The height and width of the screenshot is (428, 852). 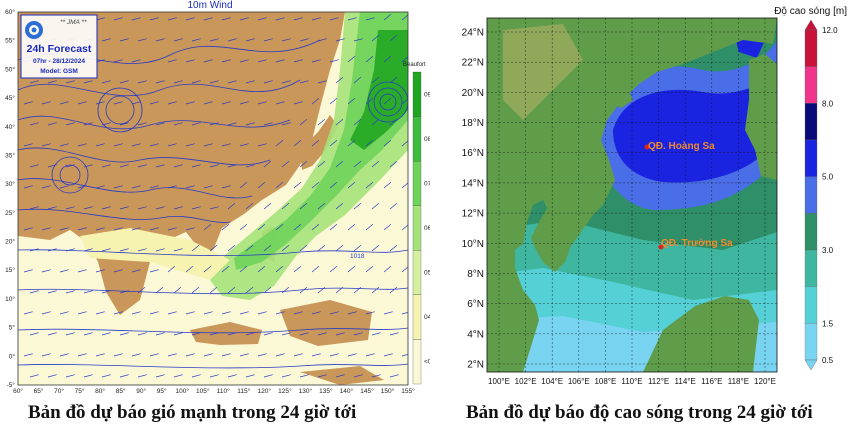 What do you see at coordinates (10, 198) in the screenshot?
I see `lat-ticks: 60° 55° 50° 45° 40° 35° 30° 25° 20° 15° 10° 5° 0° -5°` at bounding box center [10, 198].